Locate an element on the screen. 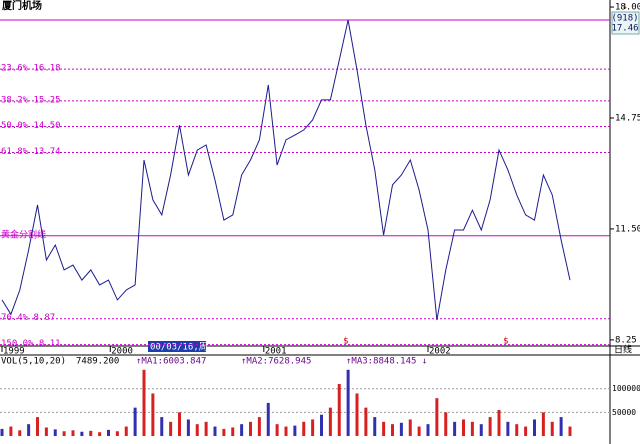 The width and height of the screenshot is (640, 444). volume-readout: 7489.200 is located at coordinates (97, 362).